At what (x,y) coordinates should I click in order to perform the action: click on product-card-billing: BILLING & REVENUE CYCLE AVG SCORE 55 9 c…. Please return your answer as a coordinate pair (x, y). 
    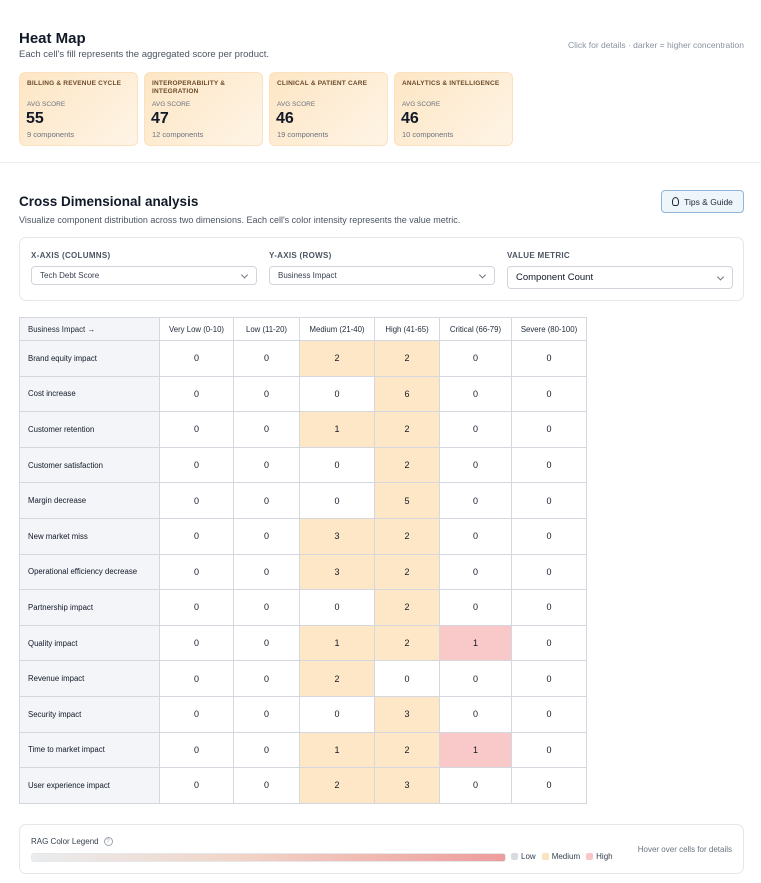
    Looking at the image, I should click on (78, 109).